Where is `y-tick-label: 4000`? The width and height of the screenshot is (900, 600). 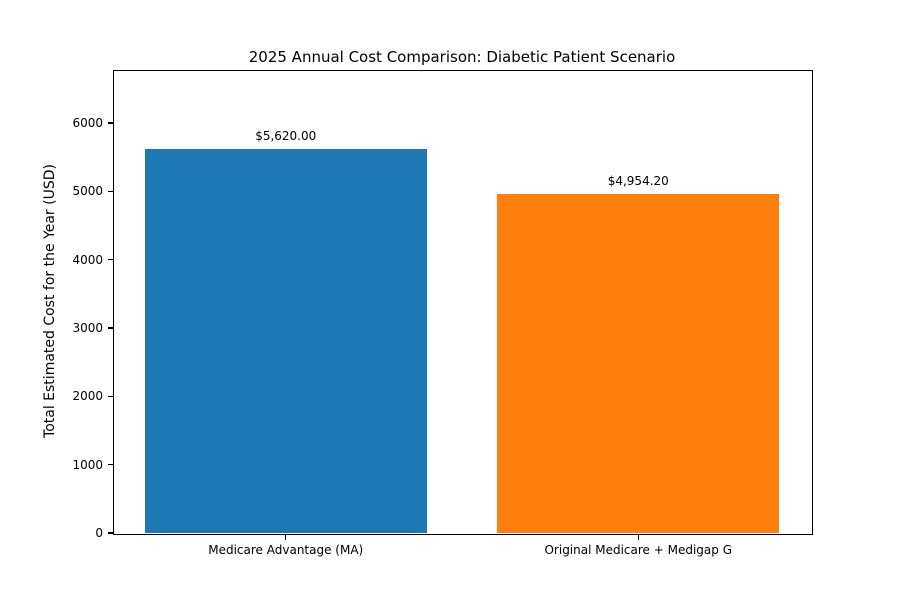 y-tick-label: 4000 is located at coordinates (87, 259).